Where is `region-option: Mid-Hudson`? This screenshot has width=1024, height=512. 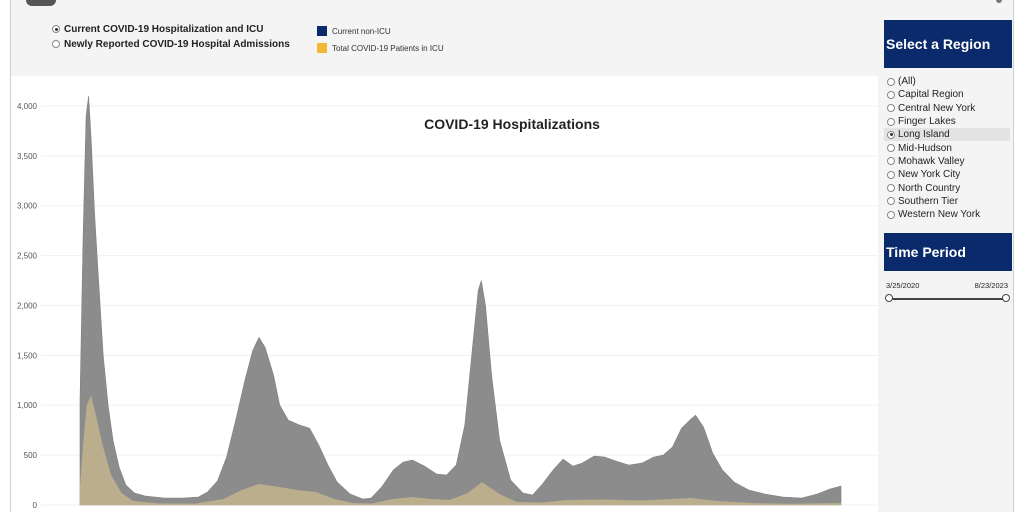 region-option: Mid-Hudson is located at coordinates (947, 147).